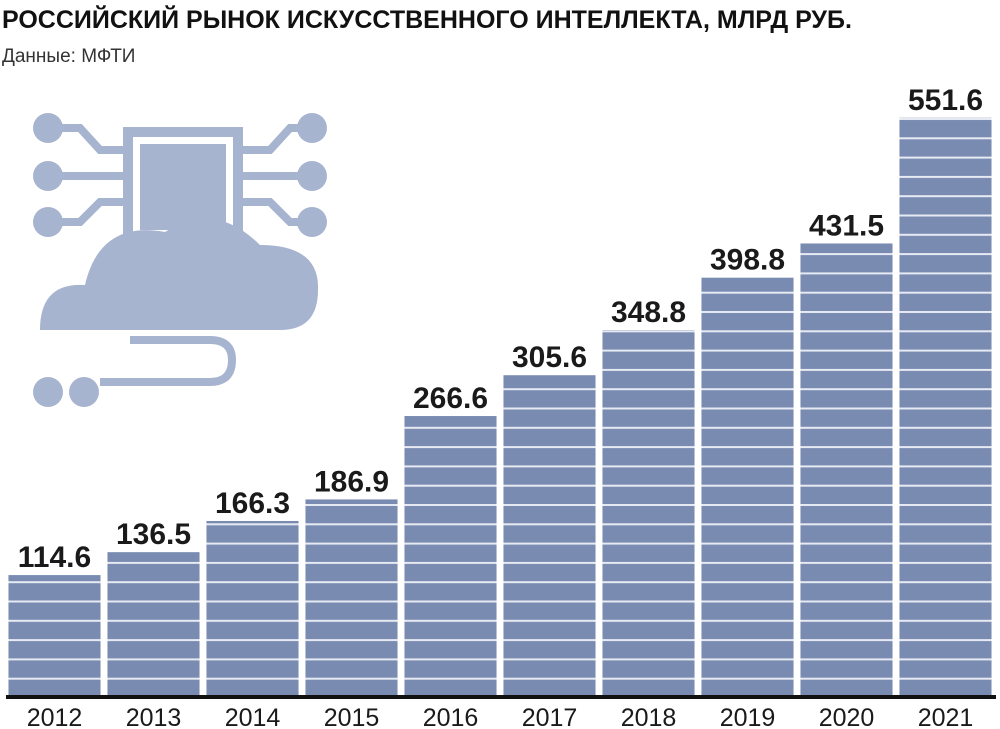 This screenshot has width=1000, height=729. What do you see at coordinates (252, 503) in the screenshot?
I see `value-label: 166.3` at bounding box center [252, 503].